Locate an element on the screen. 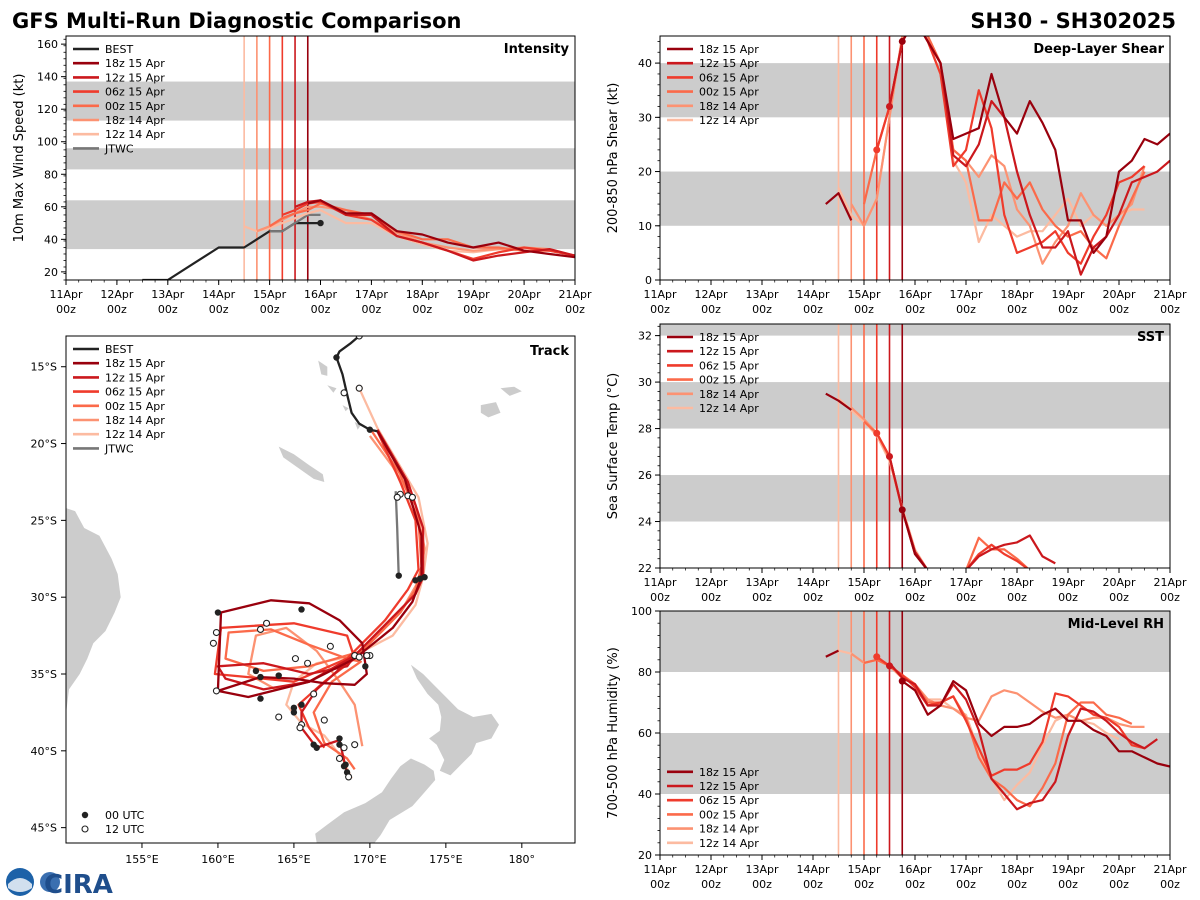 The image size is (1200, 900). y-tick-label: 60 is located at coordinates (645, 733).